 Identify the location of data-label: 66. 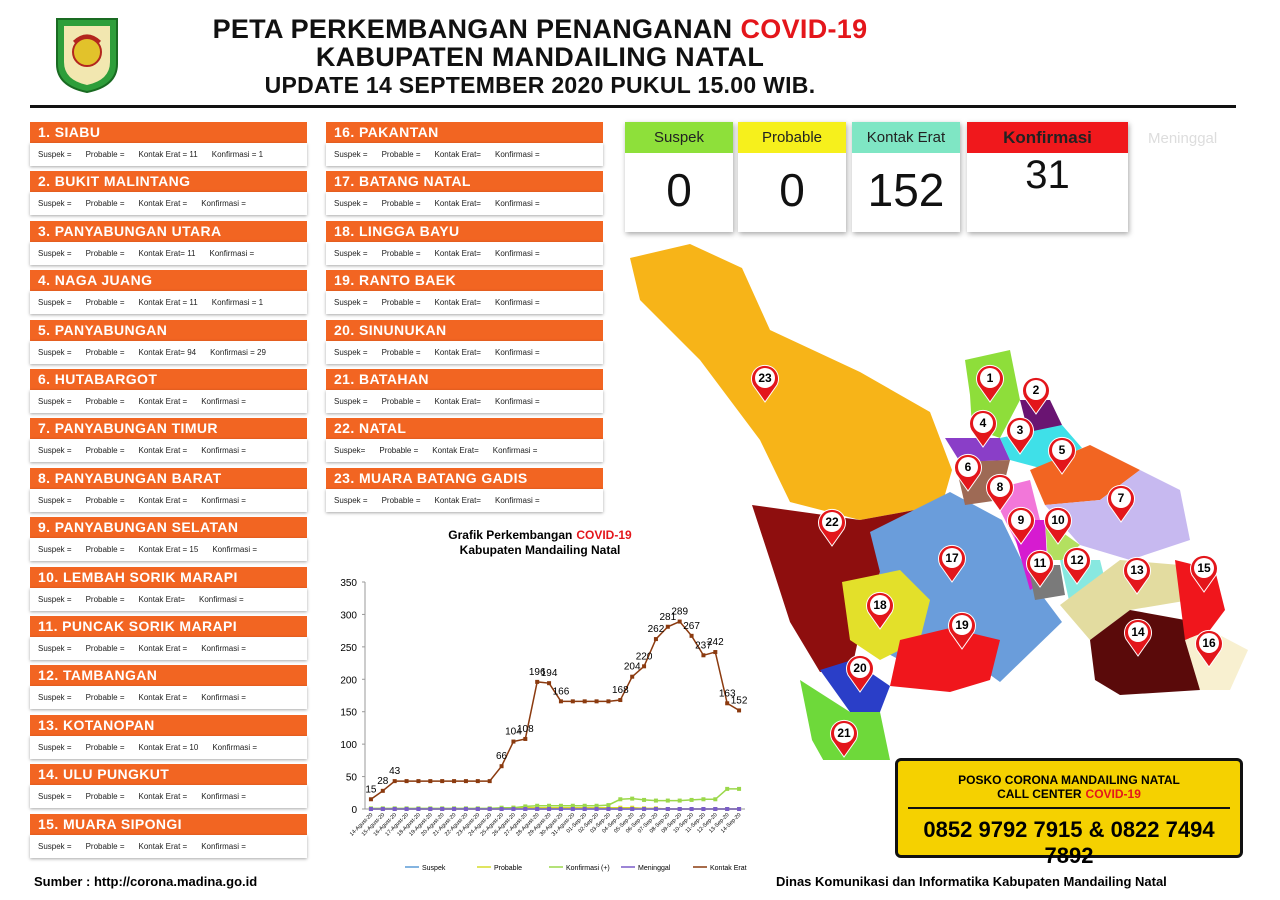
(502, 756).